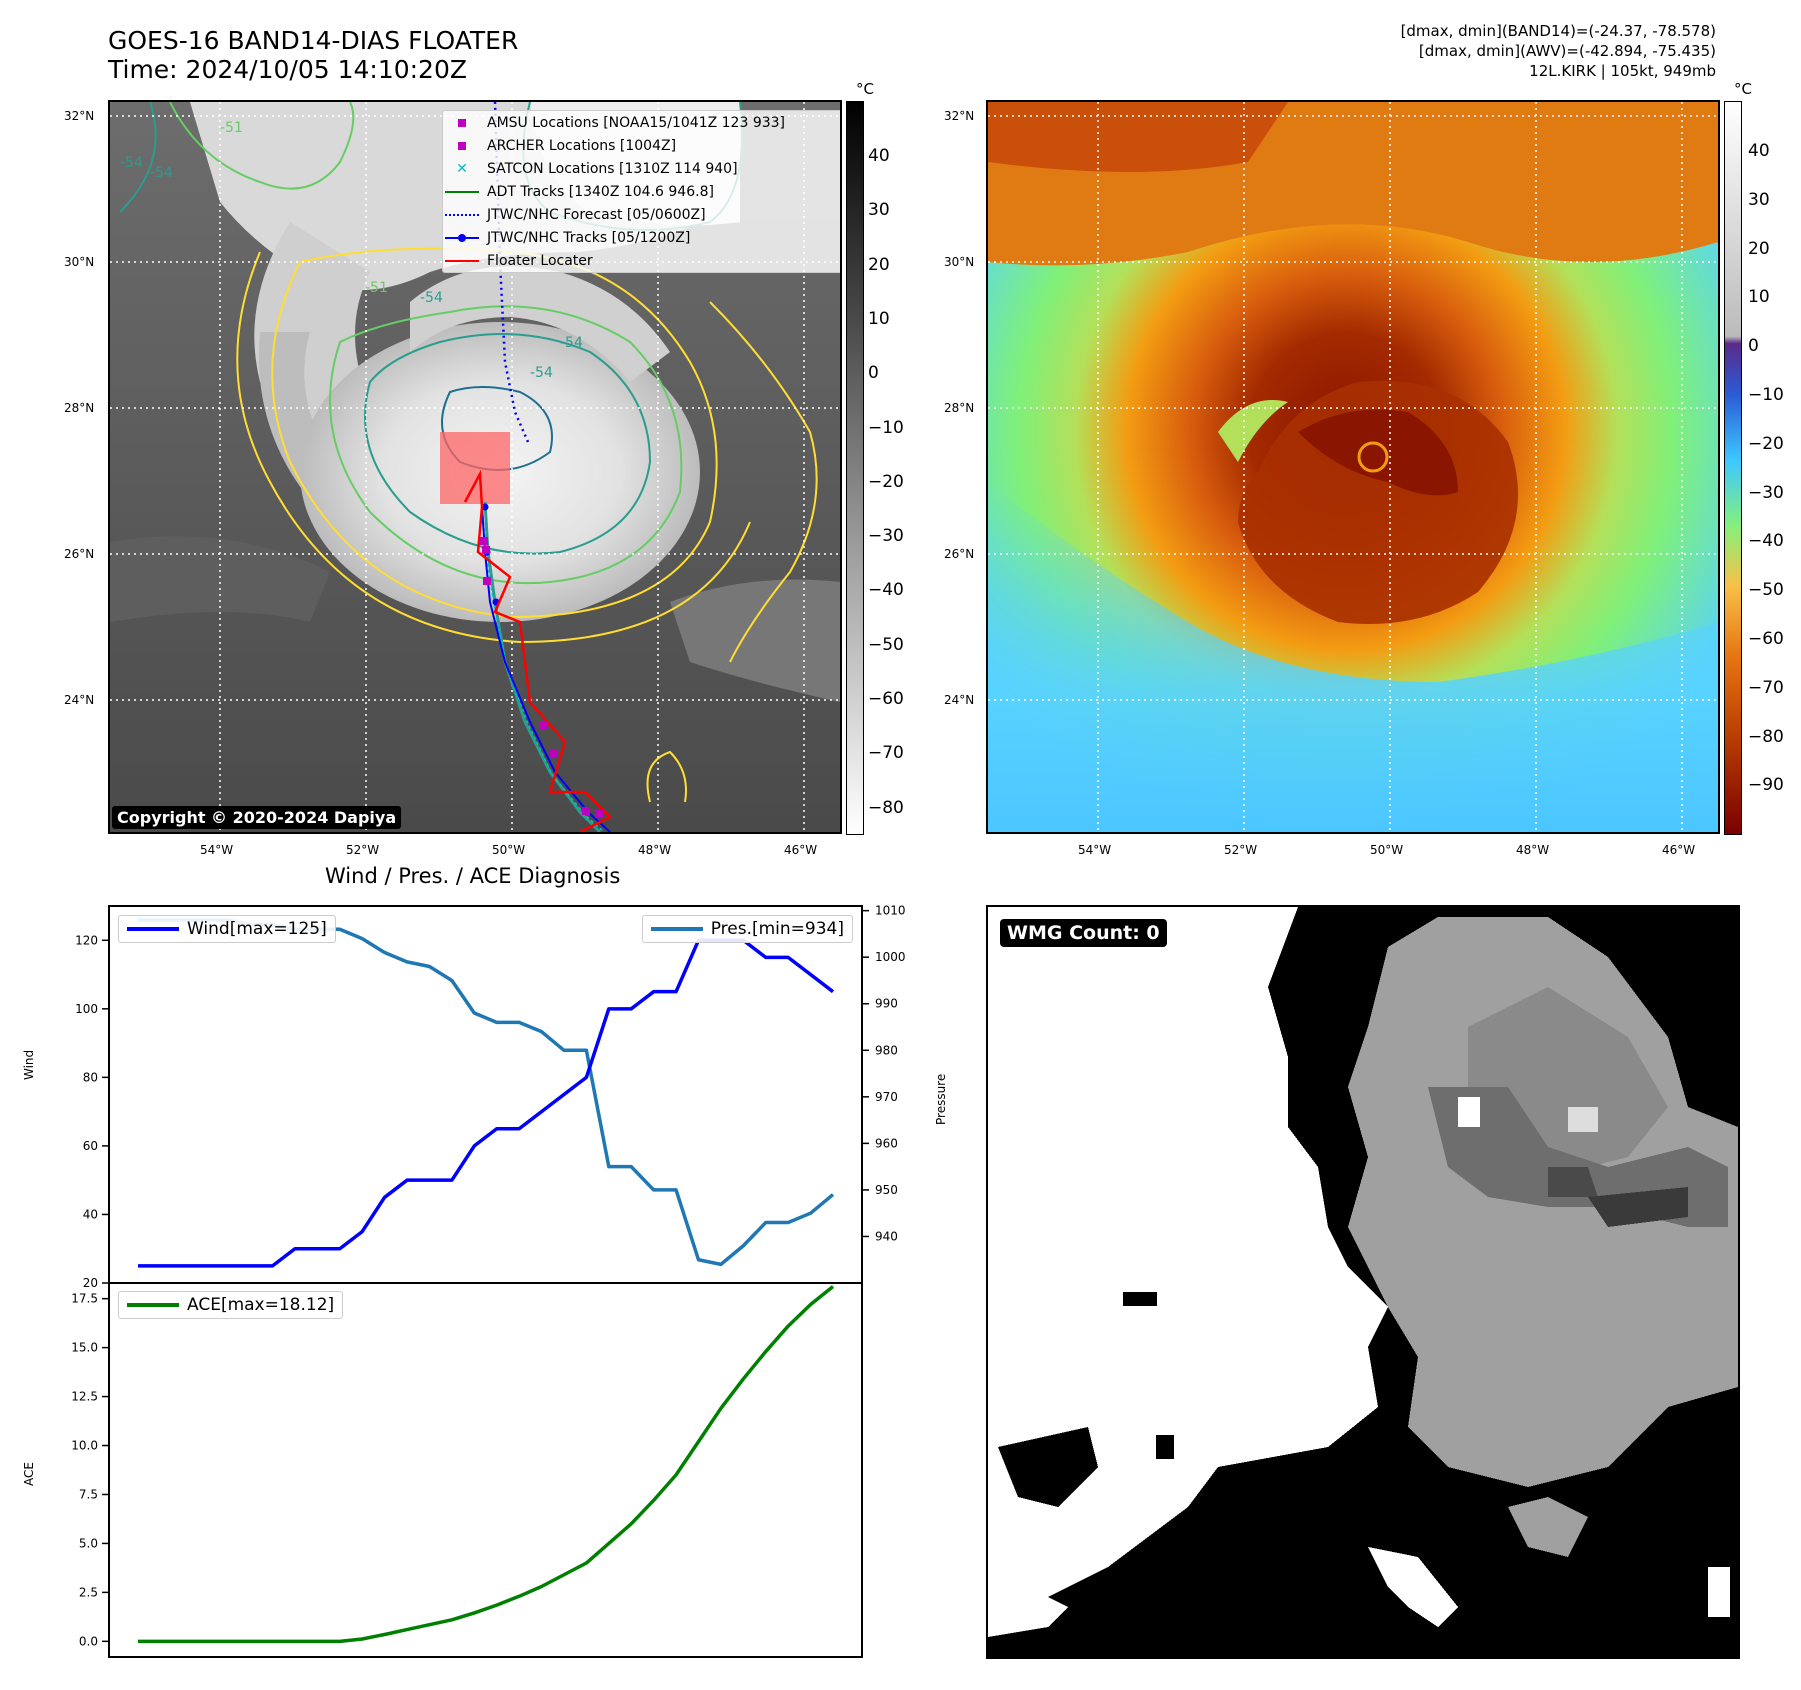 This screenshot has width=1801, height=1690. I want to click on storm-info: 12L.KIRK | 105kt, 949mb, so click(1622, 71).